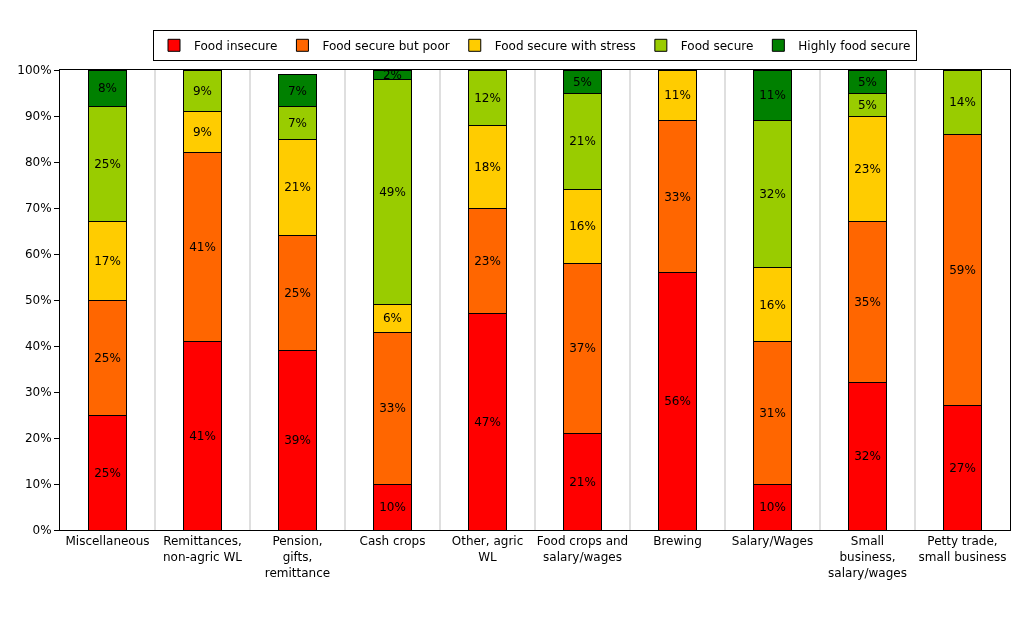 Image resolution: width=1020 pixels, height=640 pixels. Describe the element at coordinates (202, 549) in the screenshot. I see `x-tick-label: Remittances, non-agric WL` at that location.